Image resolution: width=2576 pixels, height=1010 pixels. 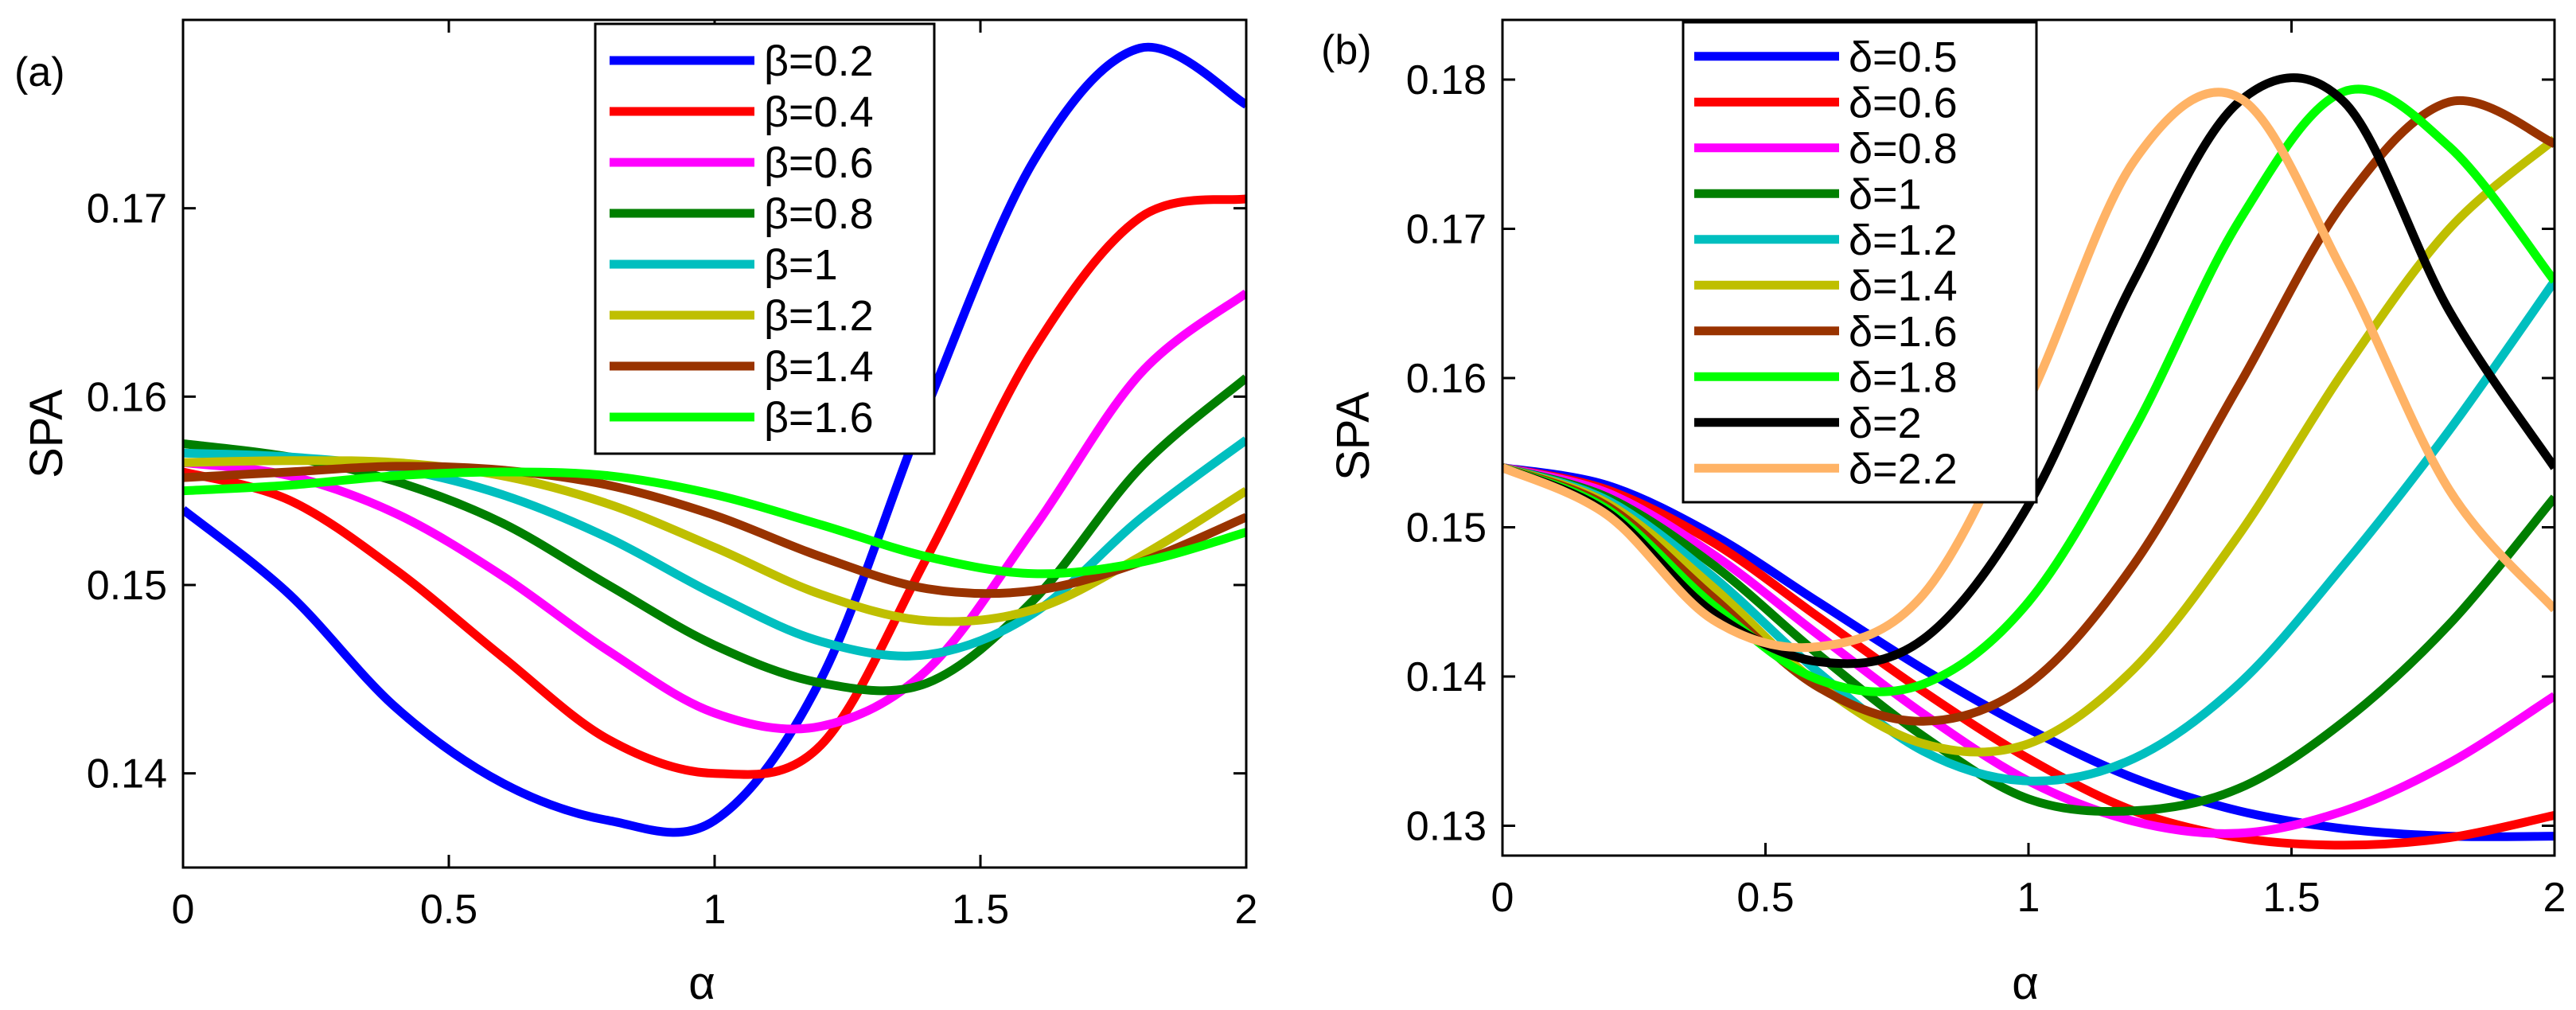 I want to click on legend-label: δ=0.8, so click(x=1903, y=149).